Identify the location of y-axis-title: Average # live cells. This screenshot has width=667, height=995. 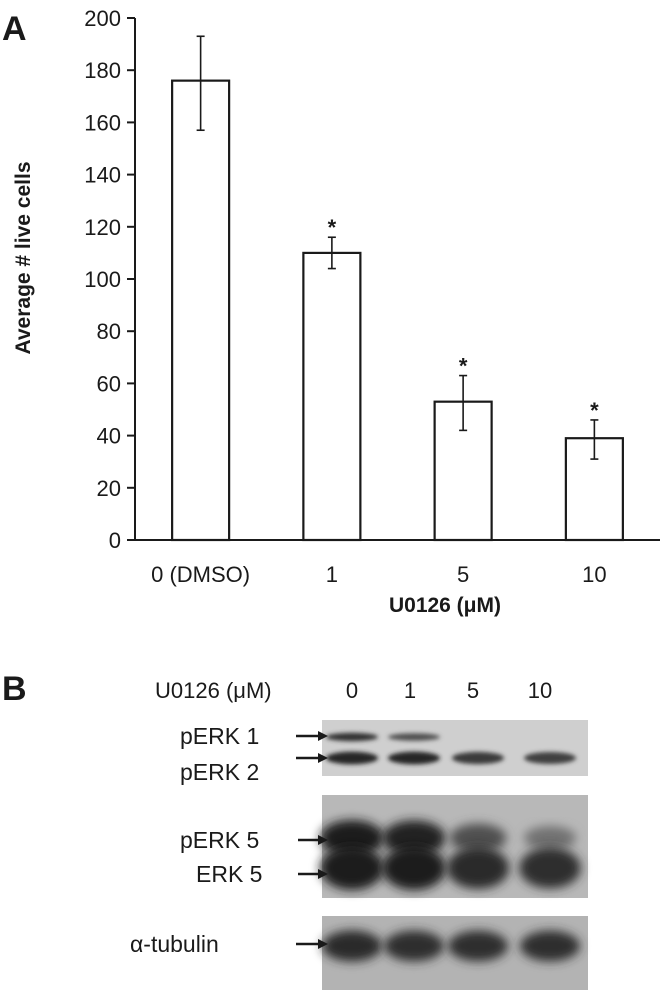
(23, 257).